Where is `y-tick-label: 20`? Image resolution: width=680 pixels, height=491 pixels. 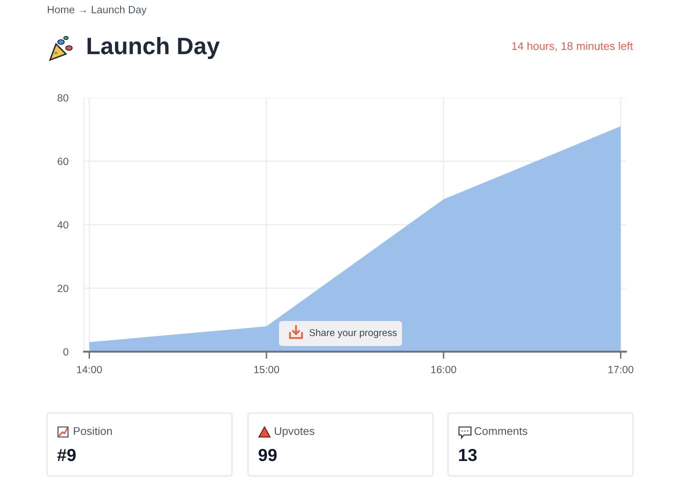
y-tick-label: 20 is located at coordinates (63, 288).